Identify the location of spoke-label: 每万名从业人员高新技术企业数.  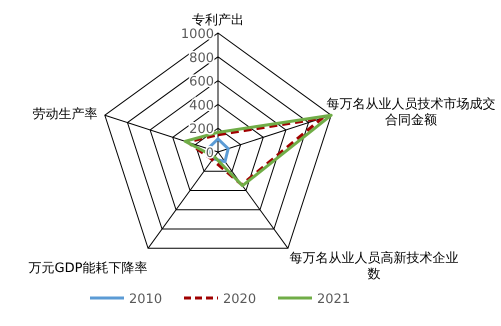
(374, 266).